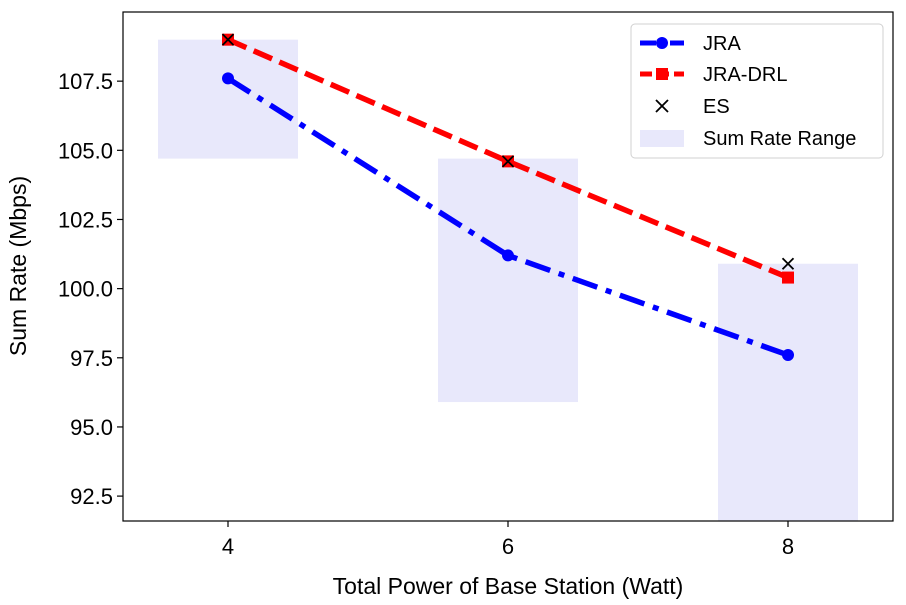 The image size is (906, 605). What do you see at coordinates (662, 74) in the screenshot?
I see `legend-jra-drl-marker-icon` at bounding box center [662, 74].